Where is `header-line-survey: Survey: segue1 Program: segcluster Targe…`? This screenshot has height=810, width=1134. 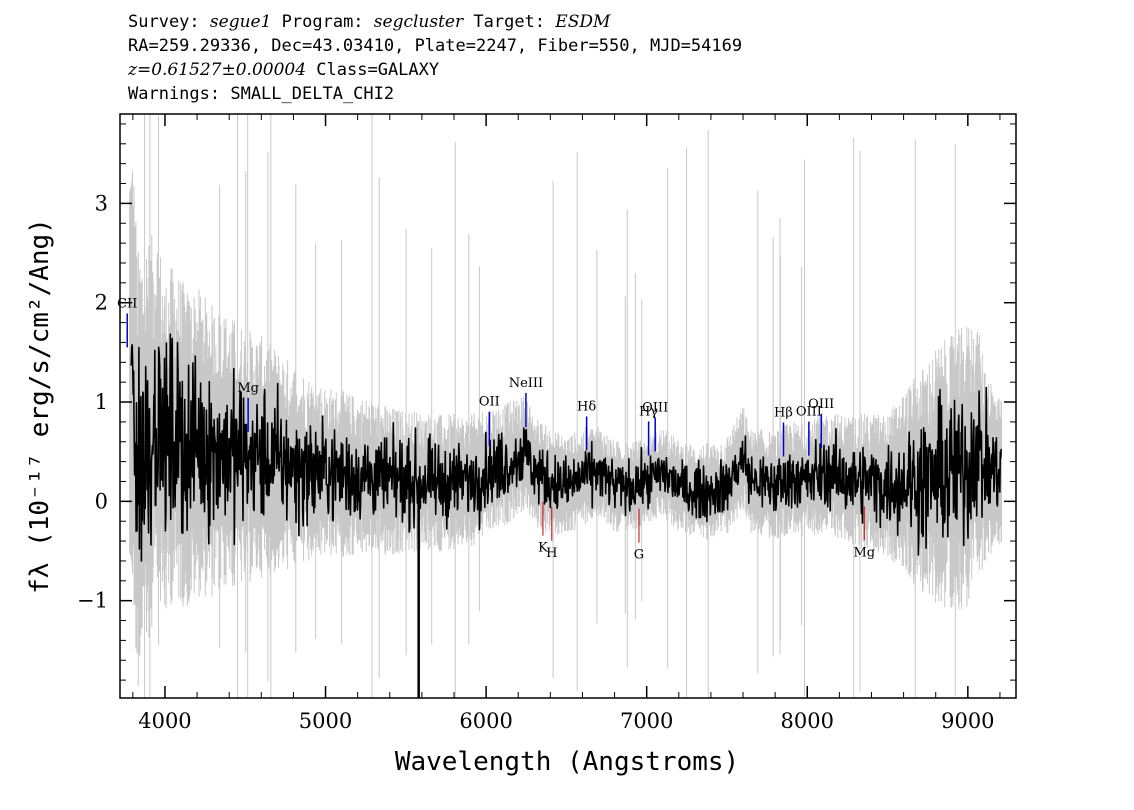 header-line-survey: Survey: segue1 Program: segcluster Targe… is located at coordinates (435, 22).